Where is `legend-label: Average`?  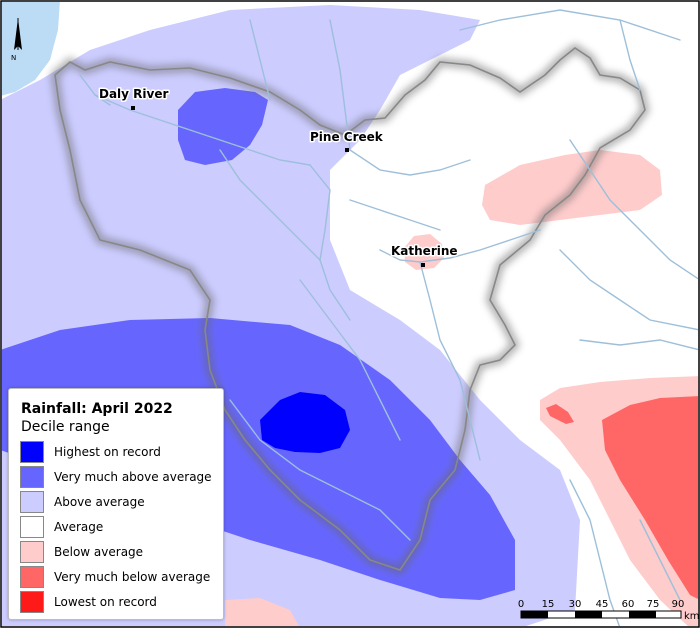 legend-label: Average is located at coordinates (79, 527).